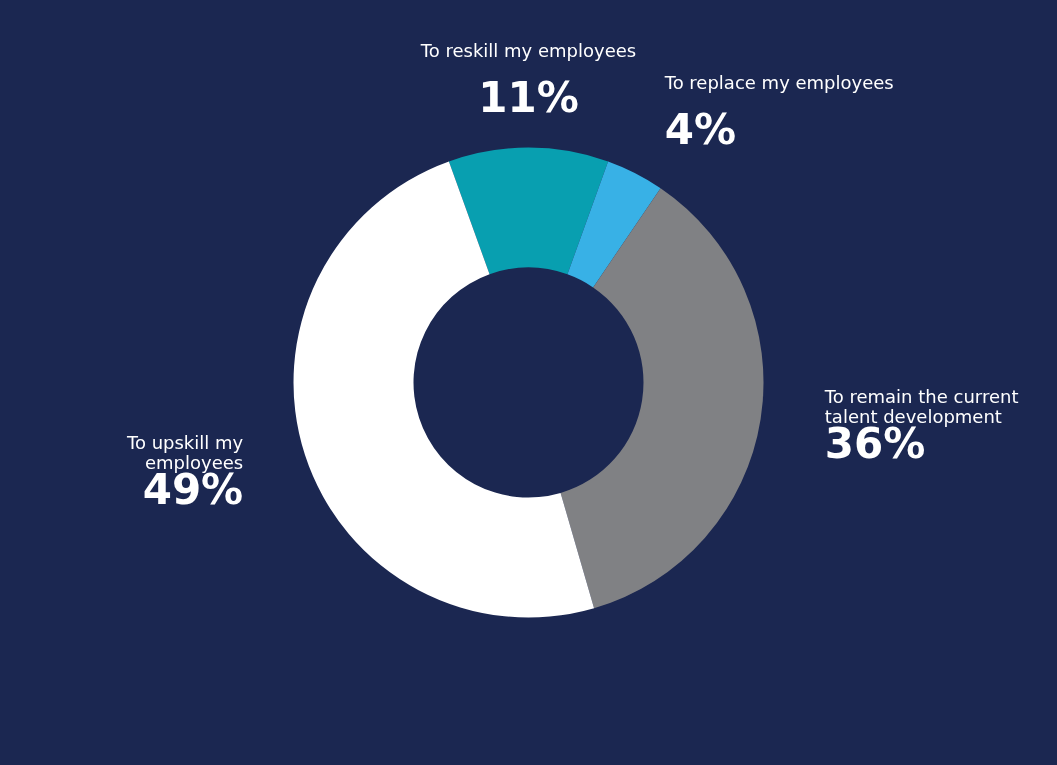 Image resolution: width=1057 pixels, height=765 pixels. What do you see at coordinates (778, 83) in the screenshot?
I see `slice-label: To replace my employees` at bounding box center [778, 83].